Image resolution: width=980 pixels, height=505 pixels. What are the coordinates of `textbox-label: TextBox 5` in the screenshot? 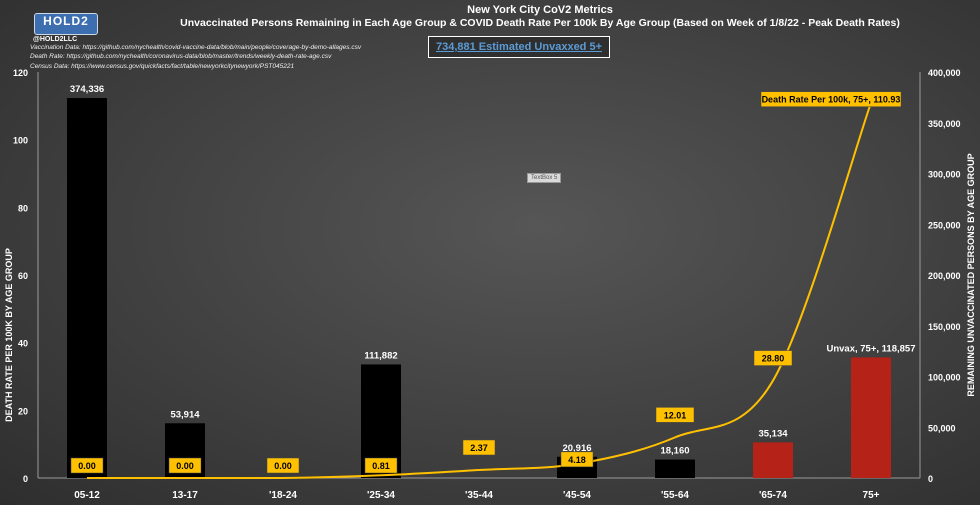 It's located at (544, 178).